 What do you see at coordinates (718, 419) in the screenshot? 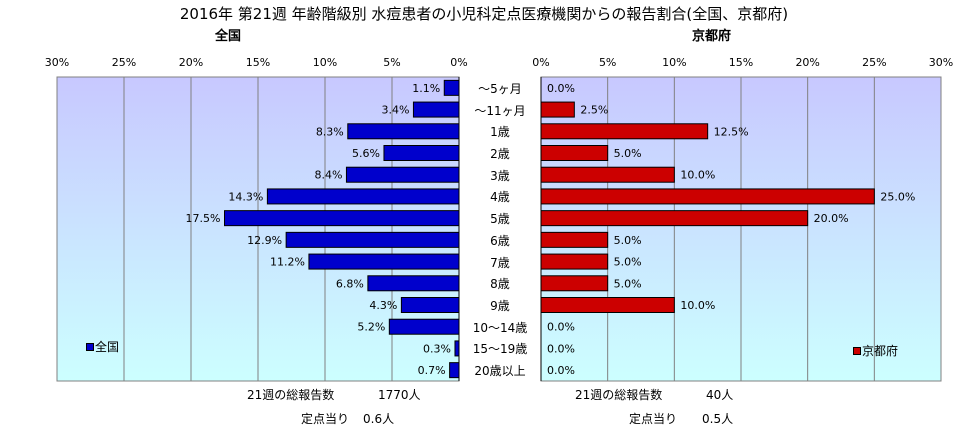
I see `kyoto-per-value: 0.5人` at bounding box center [718, 419].